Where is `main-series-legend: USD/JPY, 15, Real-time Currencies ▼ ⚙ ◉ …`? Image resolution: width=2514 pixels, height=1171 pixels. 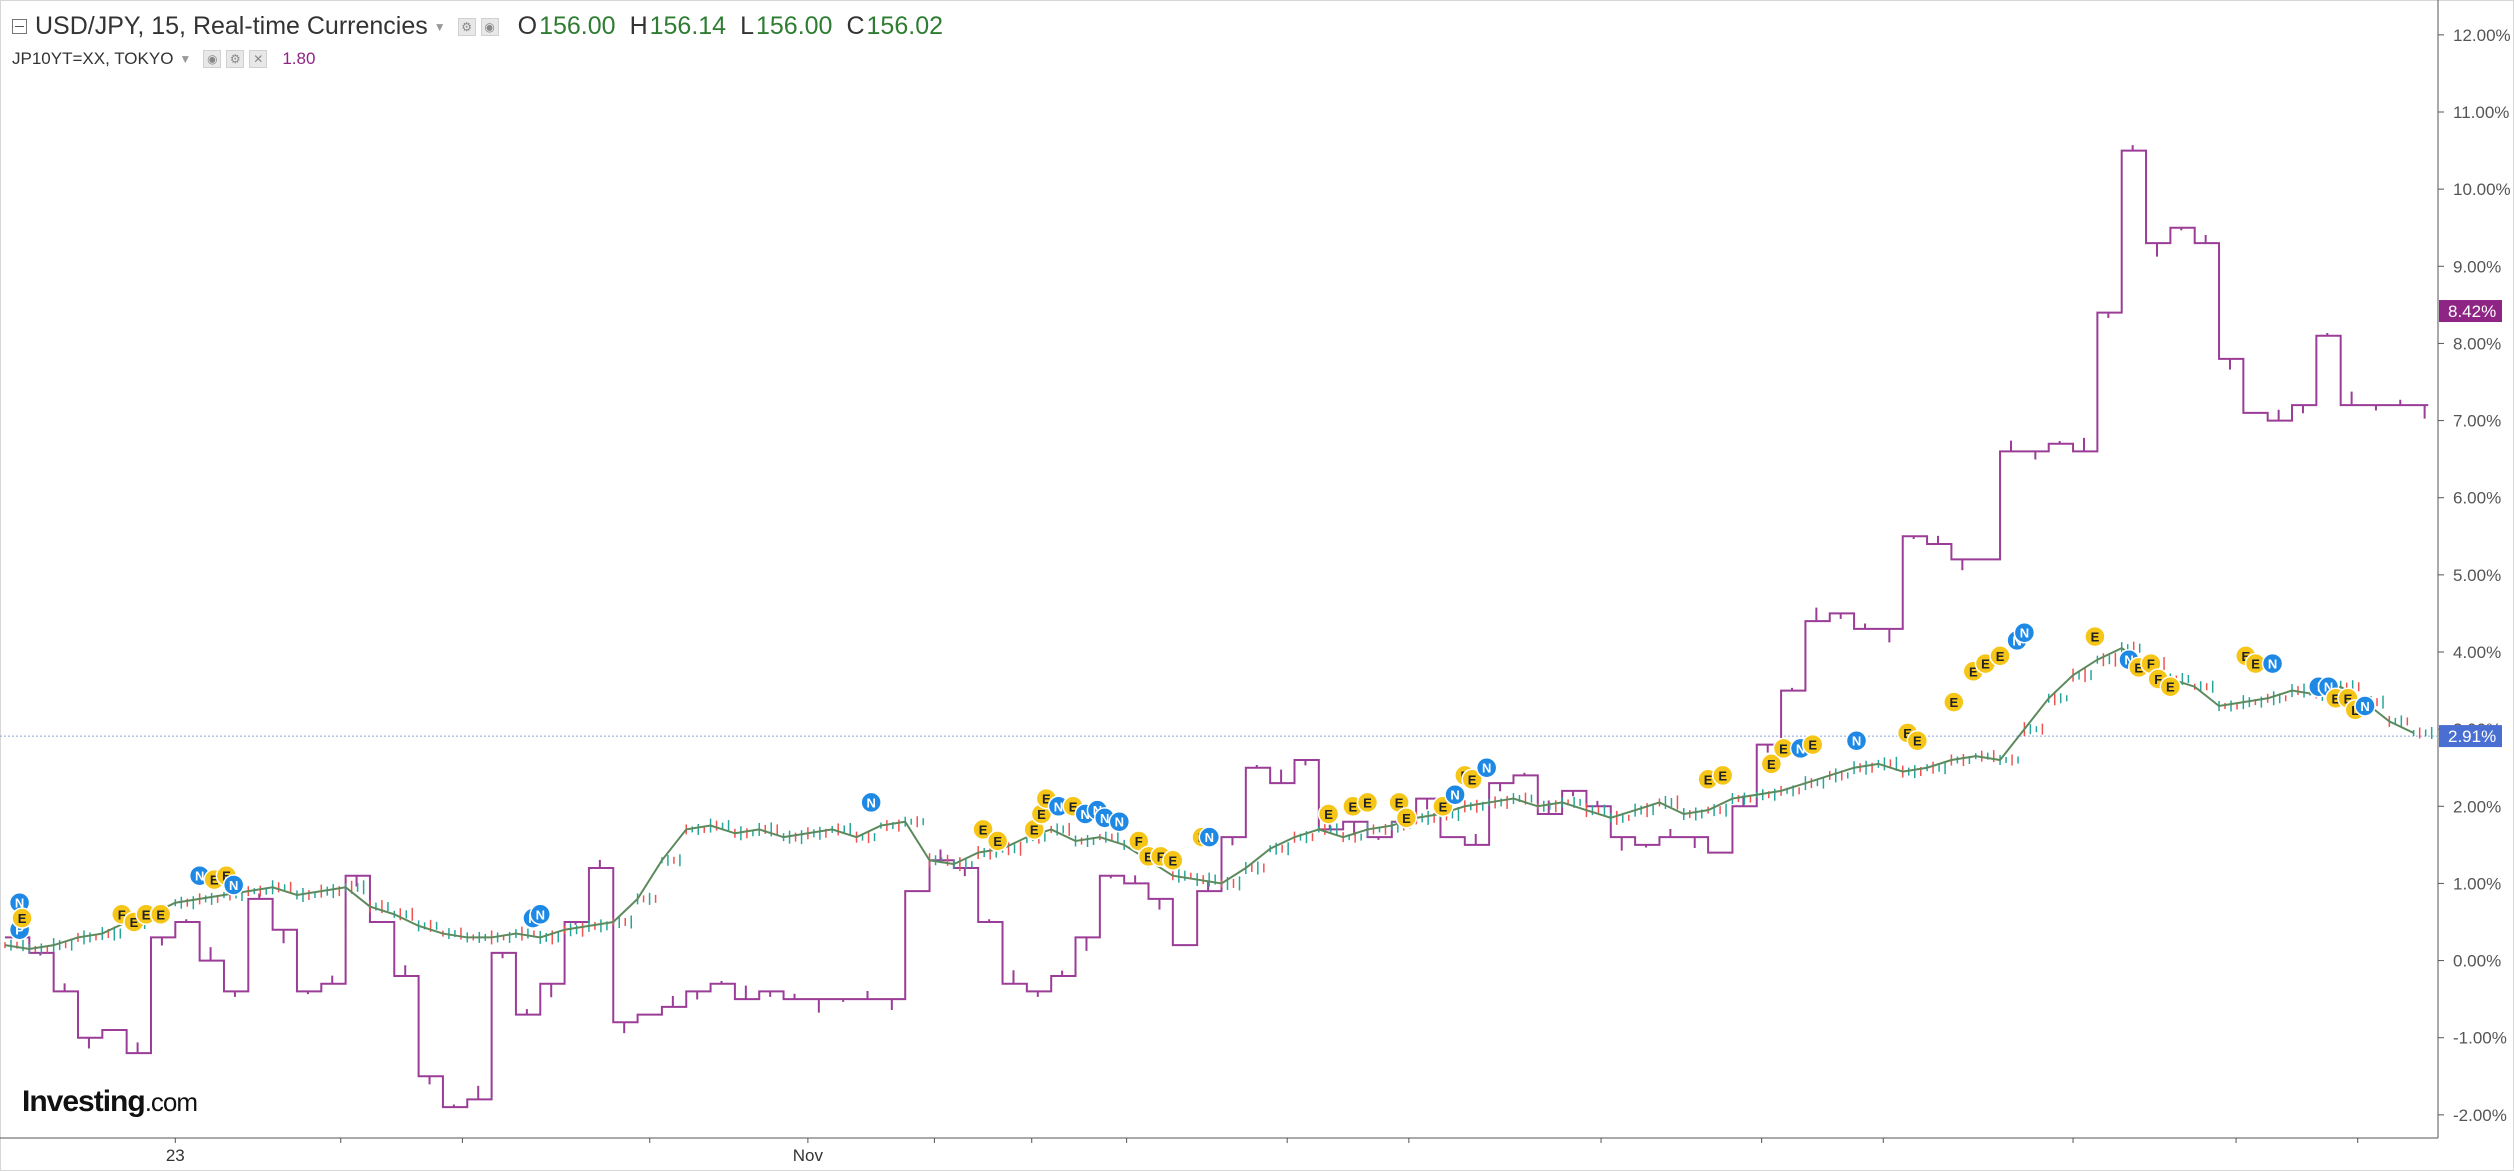
main-series-legend: USD/JPY, 15, Real-time Currencies ▼ ⚙ ◉ … is located at coordinates (477, 26).